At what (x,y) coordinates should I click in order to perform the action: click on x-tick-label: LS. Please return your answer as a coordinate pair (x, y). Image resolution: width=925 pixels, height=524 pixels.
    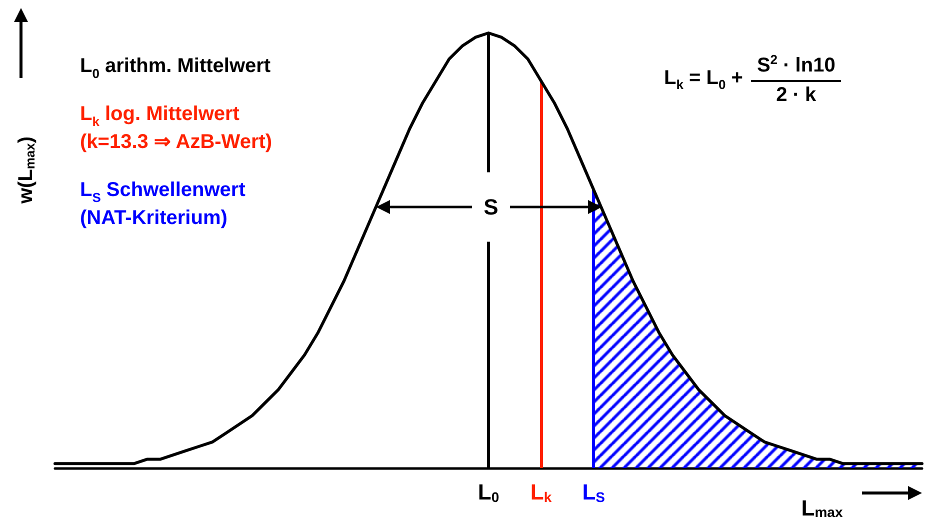
    Looking at the image, I should click on (593, 492).